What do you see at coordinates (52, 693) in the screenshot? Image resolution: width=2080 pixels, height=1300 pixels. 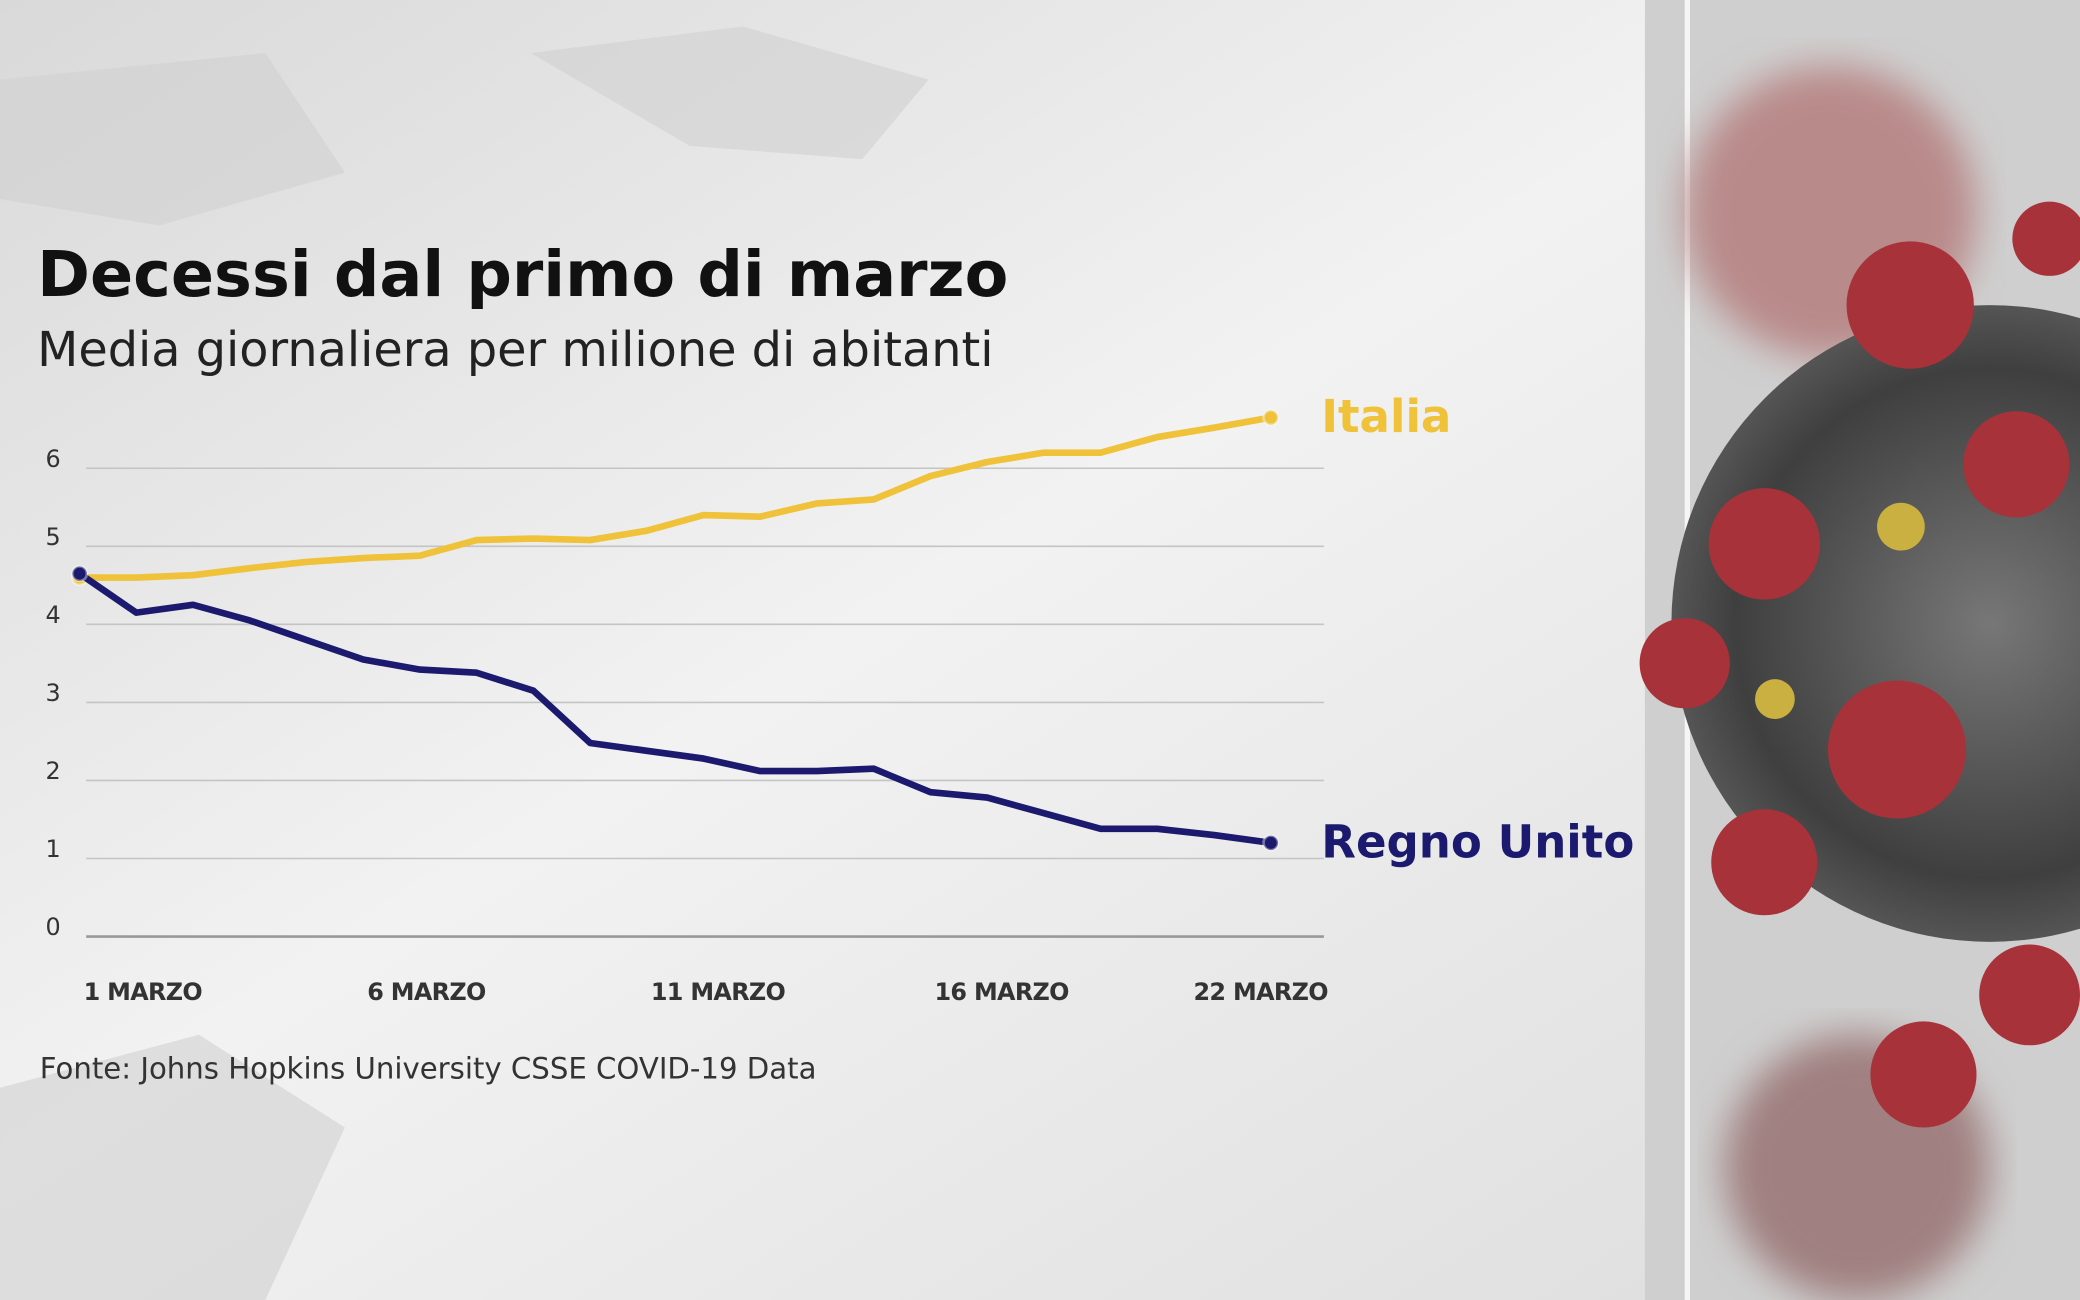 I see `y-tick-label: 3` at bounding box center [52, 693].